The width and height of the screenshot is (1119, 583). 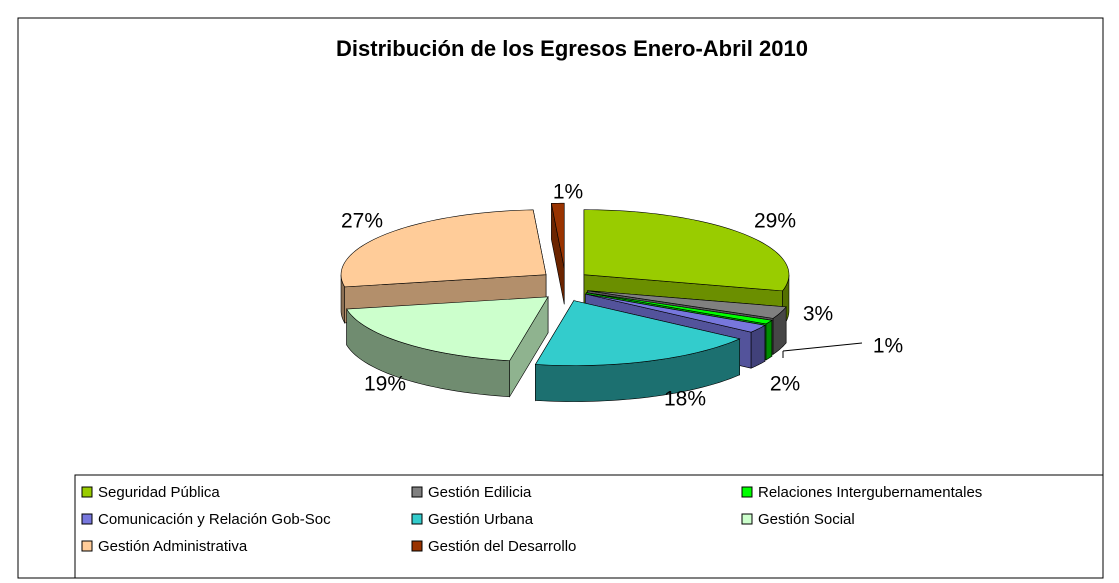 I want to click on legend-label: Gestión Edilicia, so click(x=480, y=492).